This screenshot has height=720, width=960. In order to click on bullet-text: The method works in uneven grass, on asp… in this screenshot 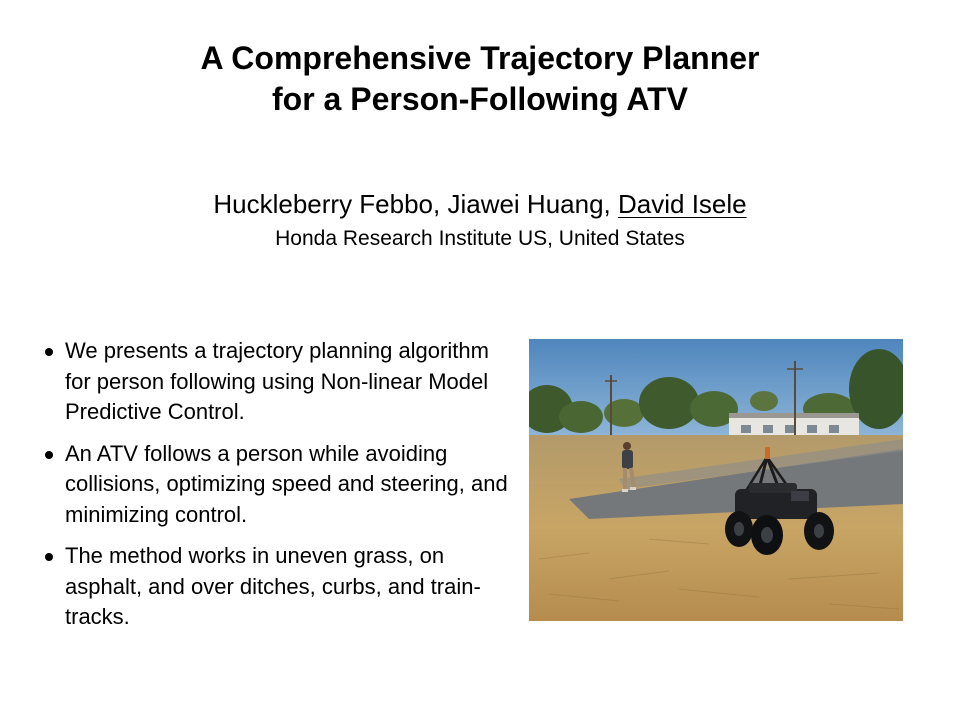, I will do `click(273, 586)`.